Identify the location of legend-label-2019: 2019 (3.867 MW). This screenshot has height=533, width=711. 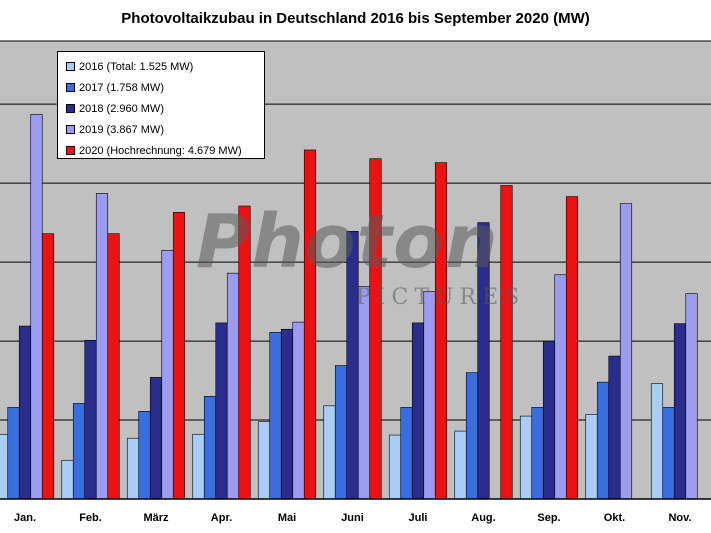
(121, 129).